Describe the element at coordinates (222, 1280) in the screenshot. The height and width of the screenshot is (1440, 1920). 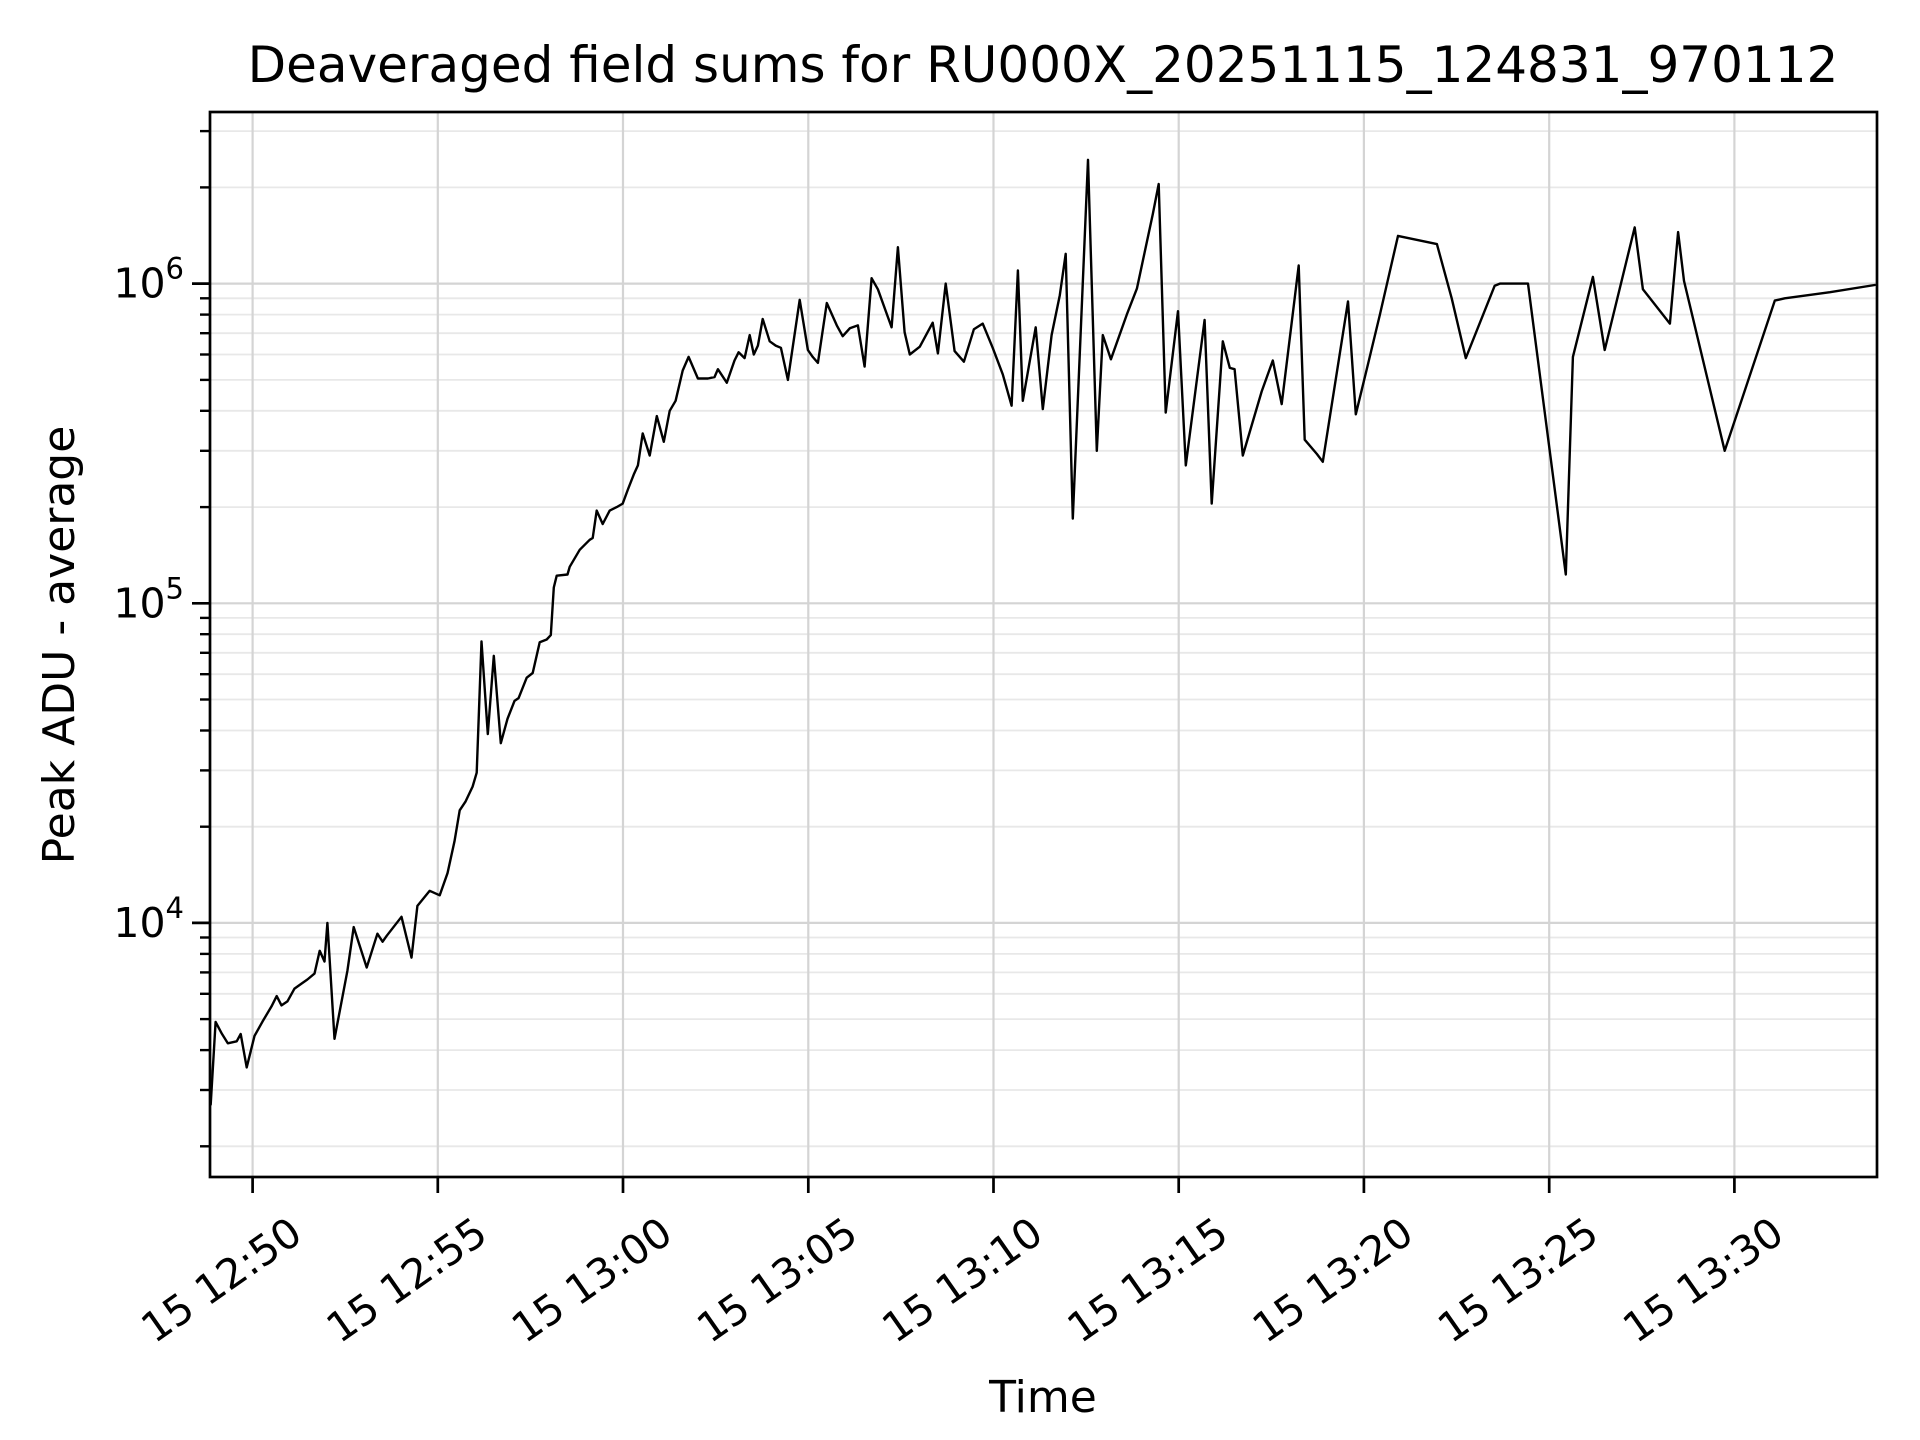
I see `x-tick-label: 15 12:50` at that location.